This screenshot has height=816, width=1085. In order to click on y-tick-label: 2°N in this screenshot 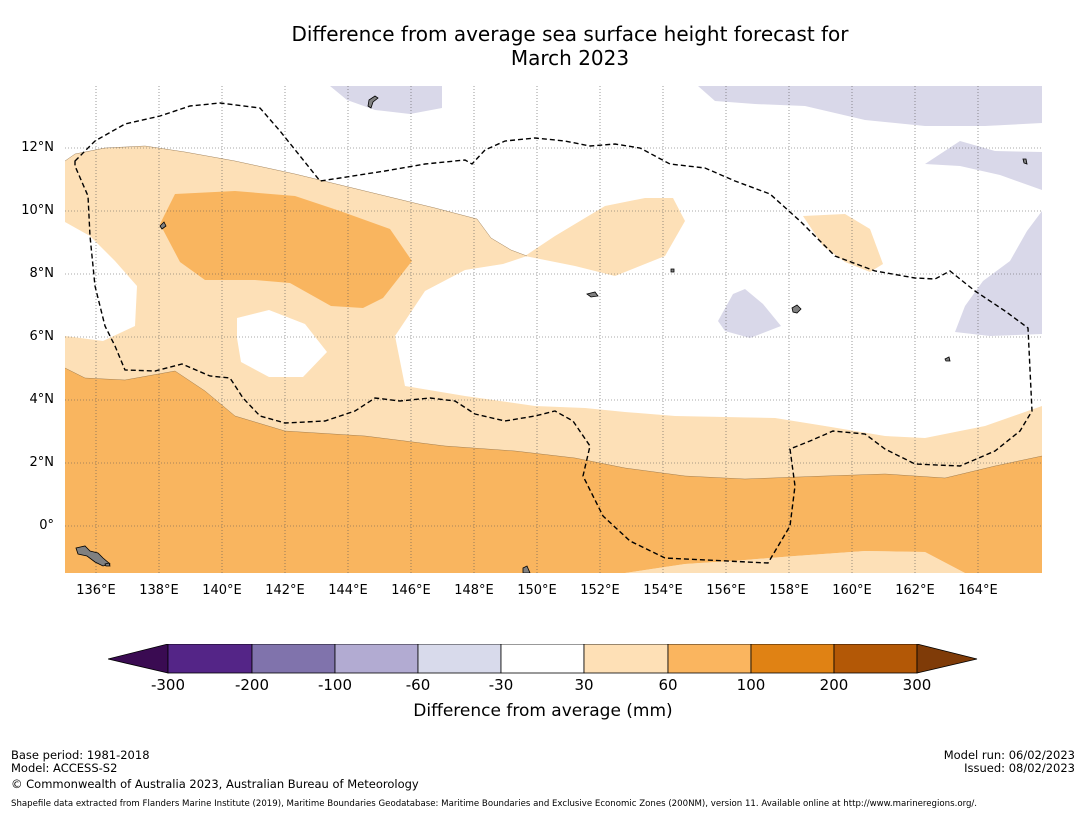, I will do `click(42, 462)`.